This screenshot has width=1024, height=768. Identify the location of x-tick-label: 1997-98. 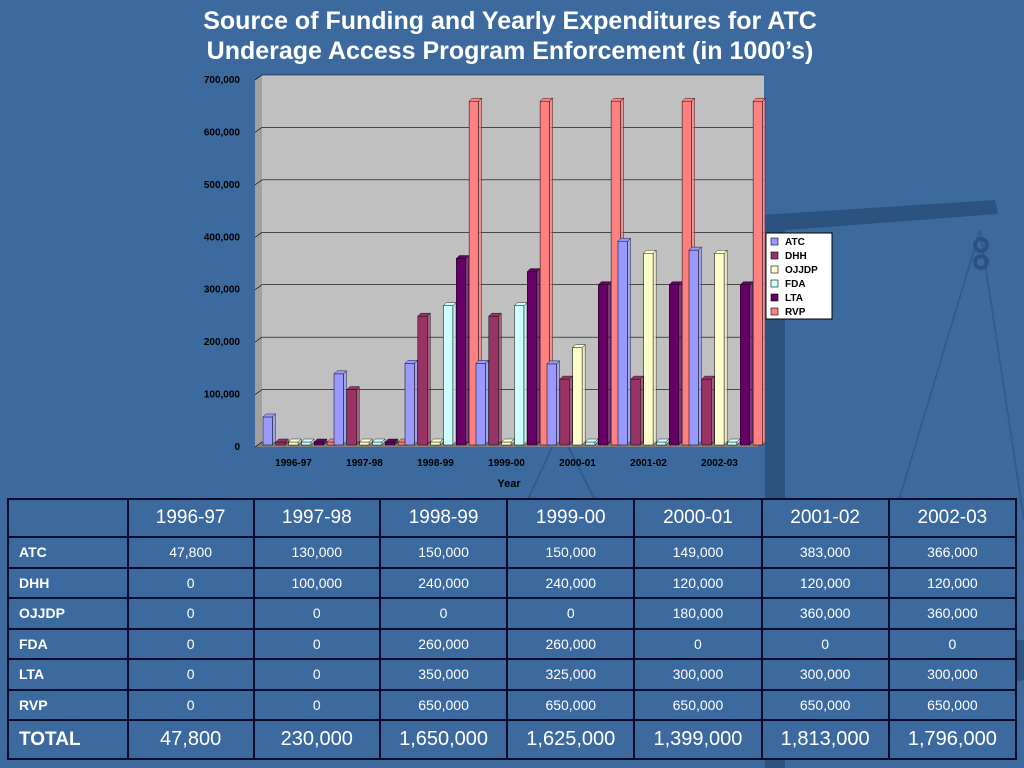
(364, 463).